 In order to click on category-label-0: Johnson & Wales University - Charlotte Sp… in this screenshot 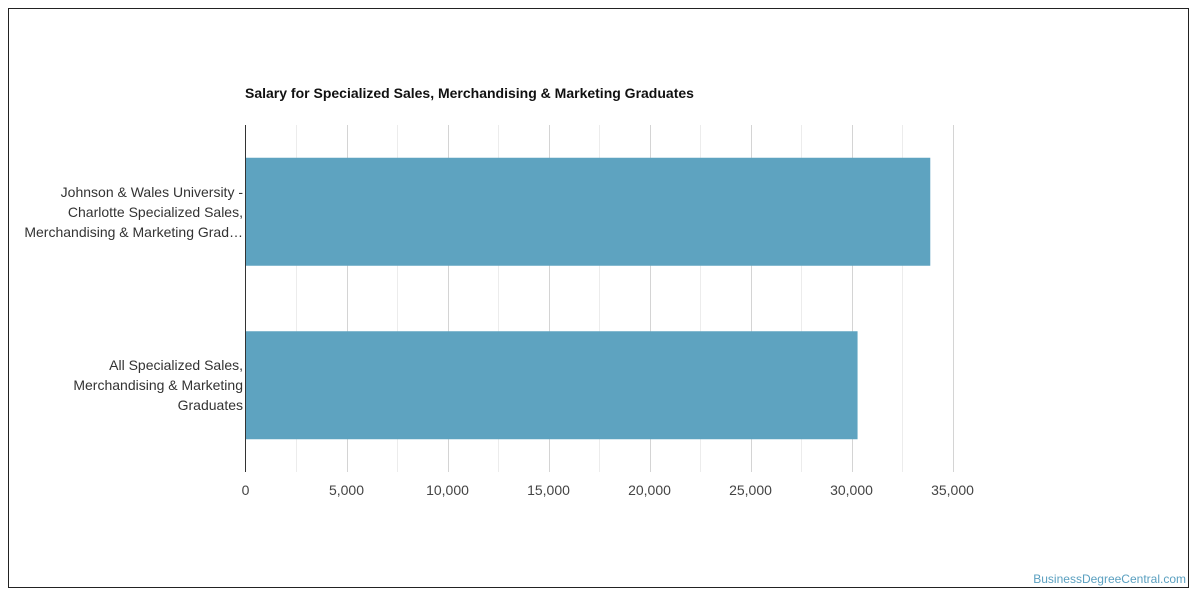, I will do `click(123, 212)`.